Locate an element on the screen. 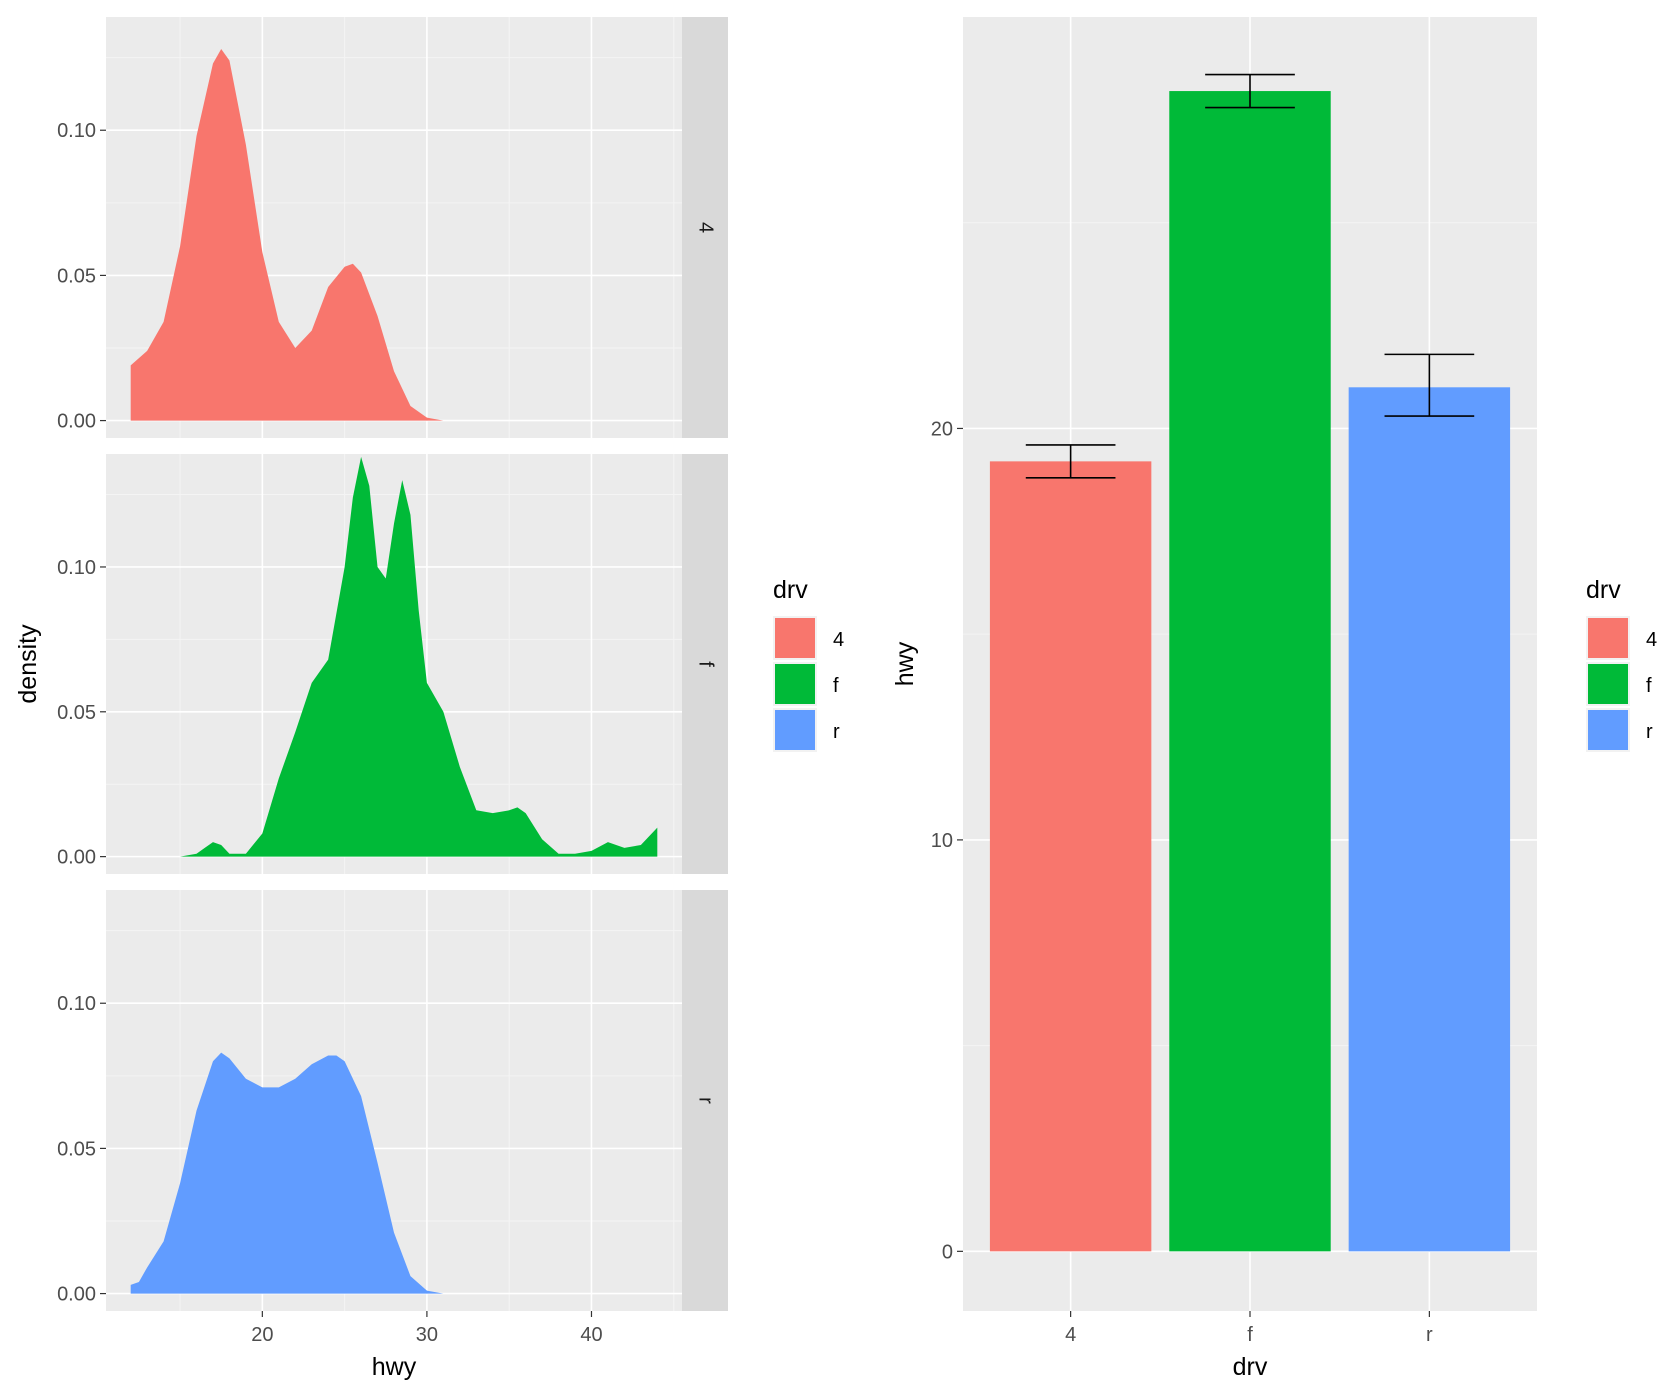  x-tick-label: f is located at coordinates (1250, 1335).